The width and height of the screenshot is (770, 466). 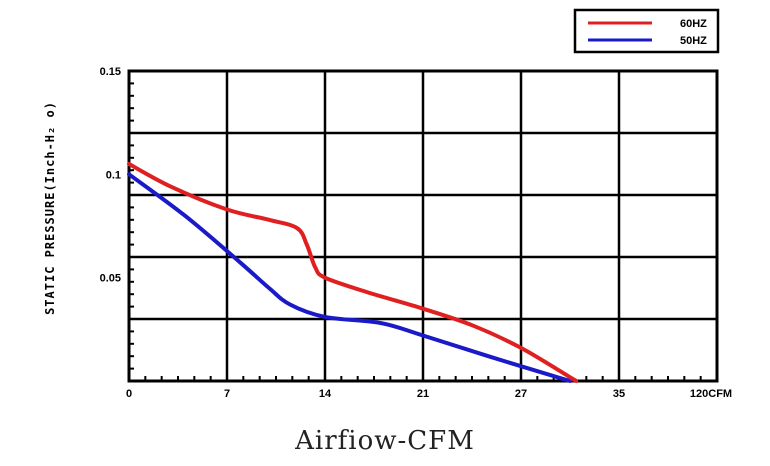 I want to click on y-axis-label: STATIC PRESSURE(Inch-H₂ o), so click(x=50, y=208).